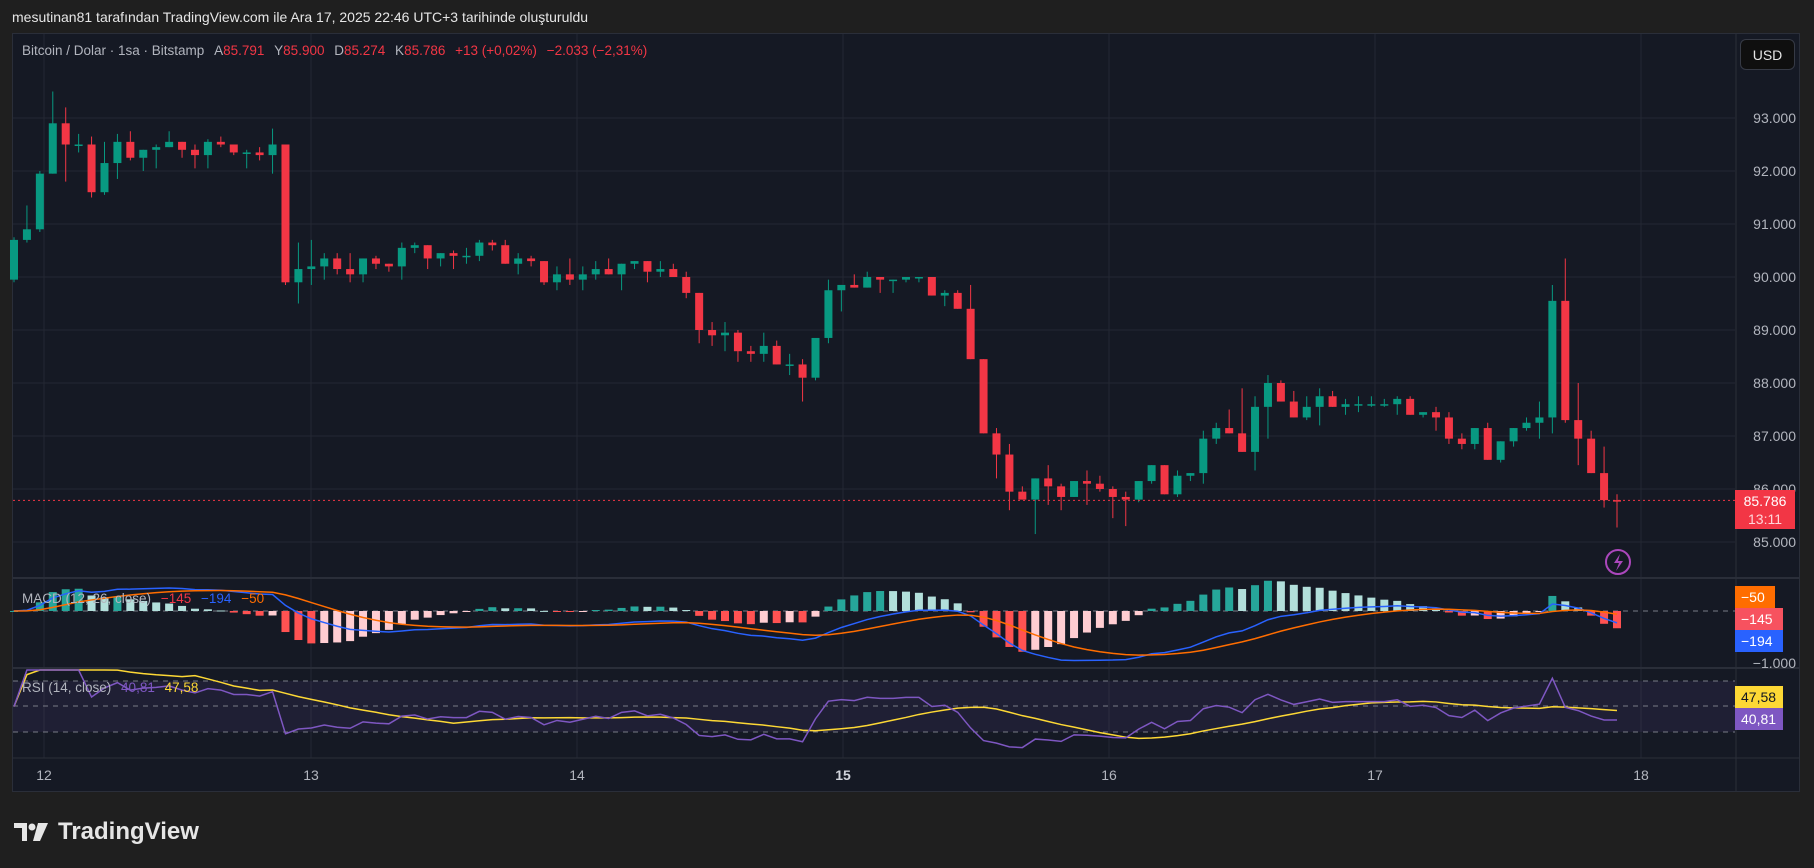  What do you see at coordinates (311, 775) in the screenshot?
I see `time-tick: 13` at bounding box center [311, 775].